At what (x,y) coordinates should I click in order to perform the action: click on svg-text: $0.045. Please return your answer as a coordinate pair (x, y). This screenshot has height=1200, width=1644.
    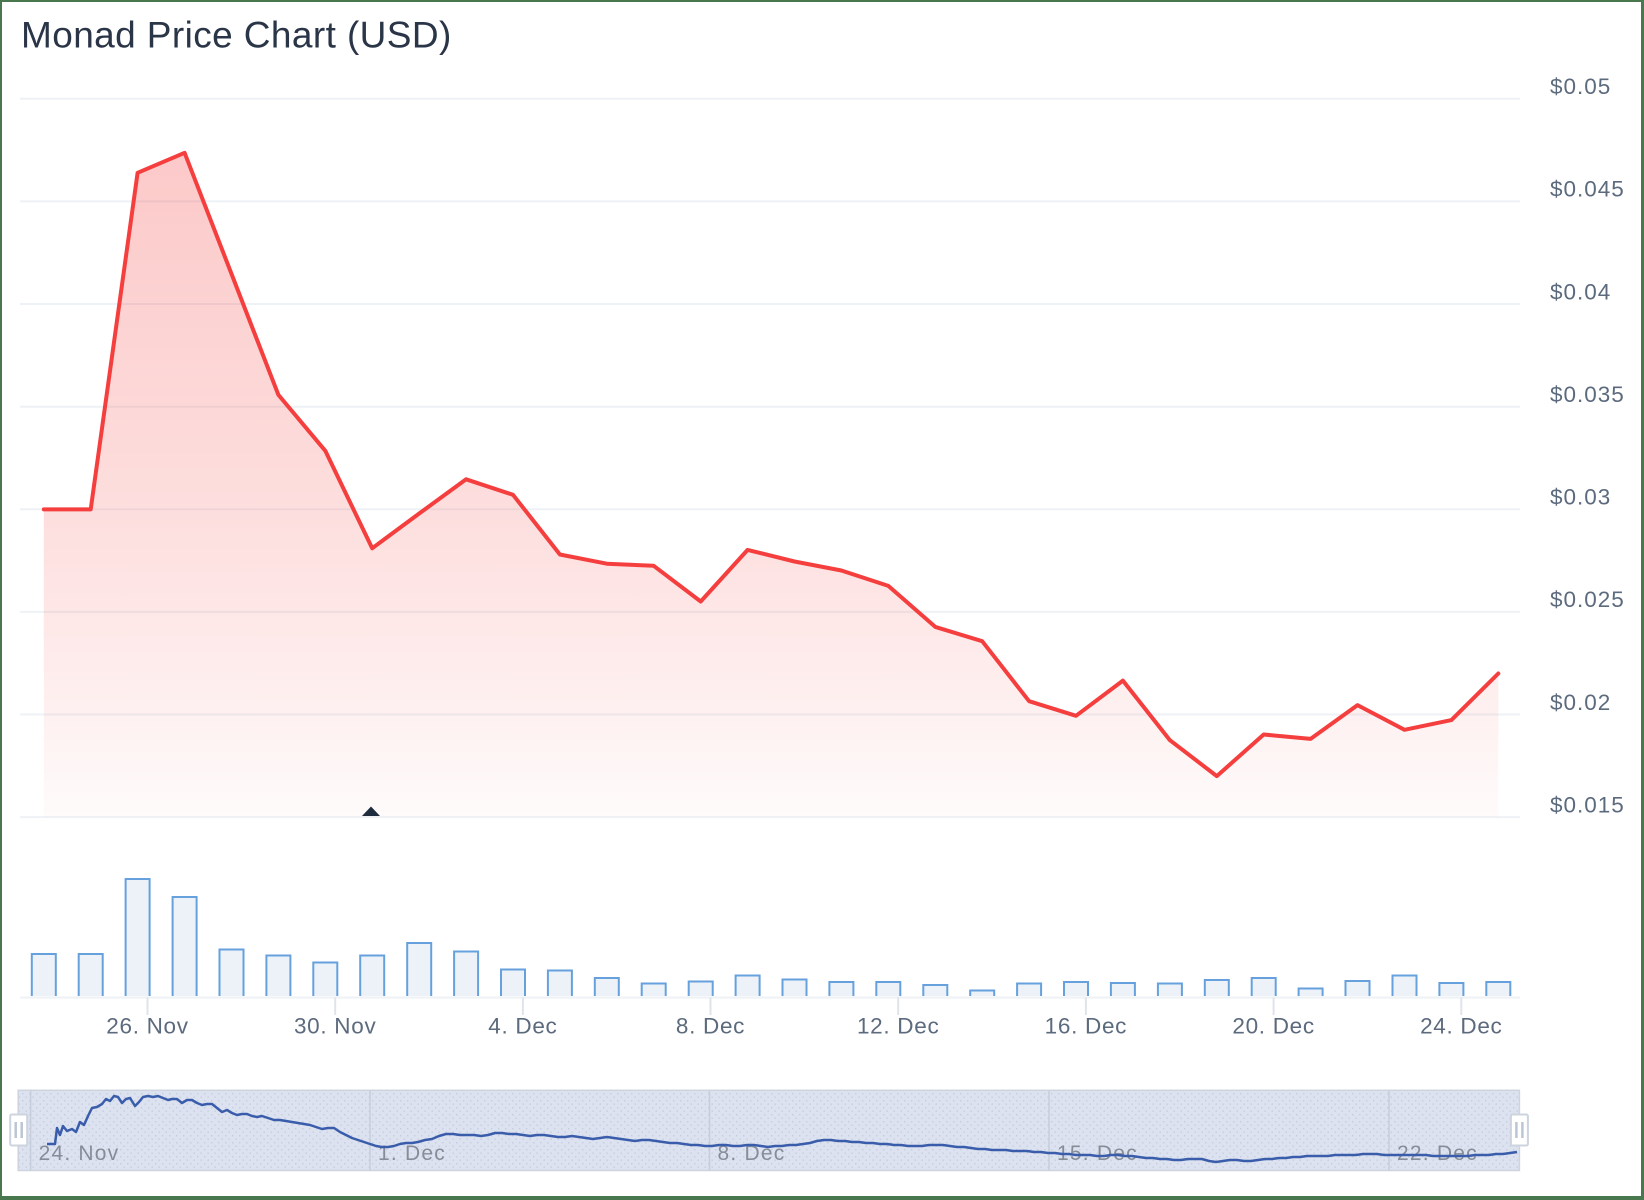
    Looking at the image, I should click on (1587, 189).